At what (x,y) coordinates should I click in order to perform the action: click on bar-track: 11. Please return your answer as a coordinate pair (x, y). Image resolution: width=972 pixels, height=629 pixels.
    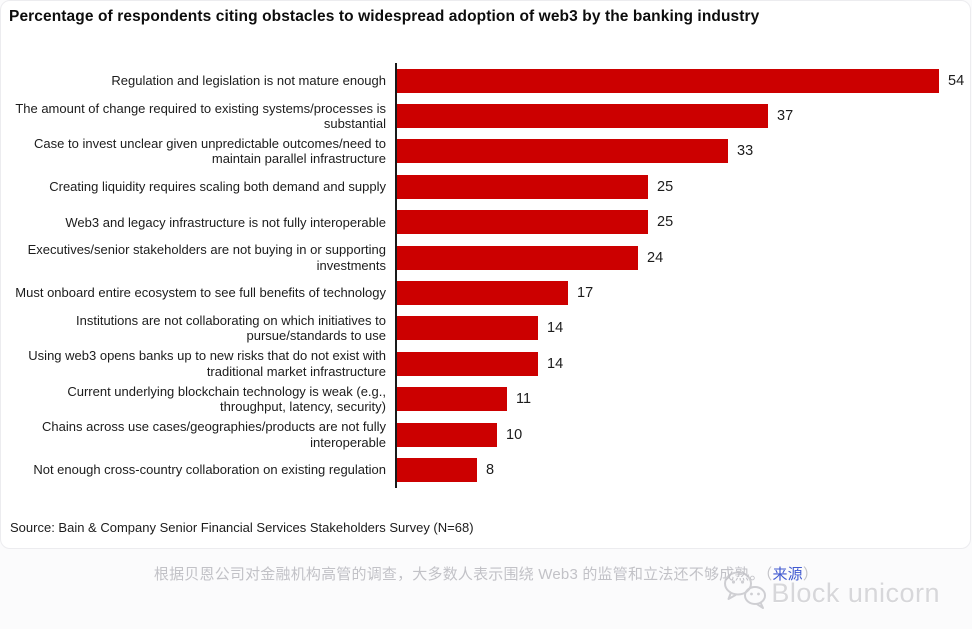
    Looking at the image, I should click on (678, 399).